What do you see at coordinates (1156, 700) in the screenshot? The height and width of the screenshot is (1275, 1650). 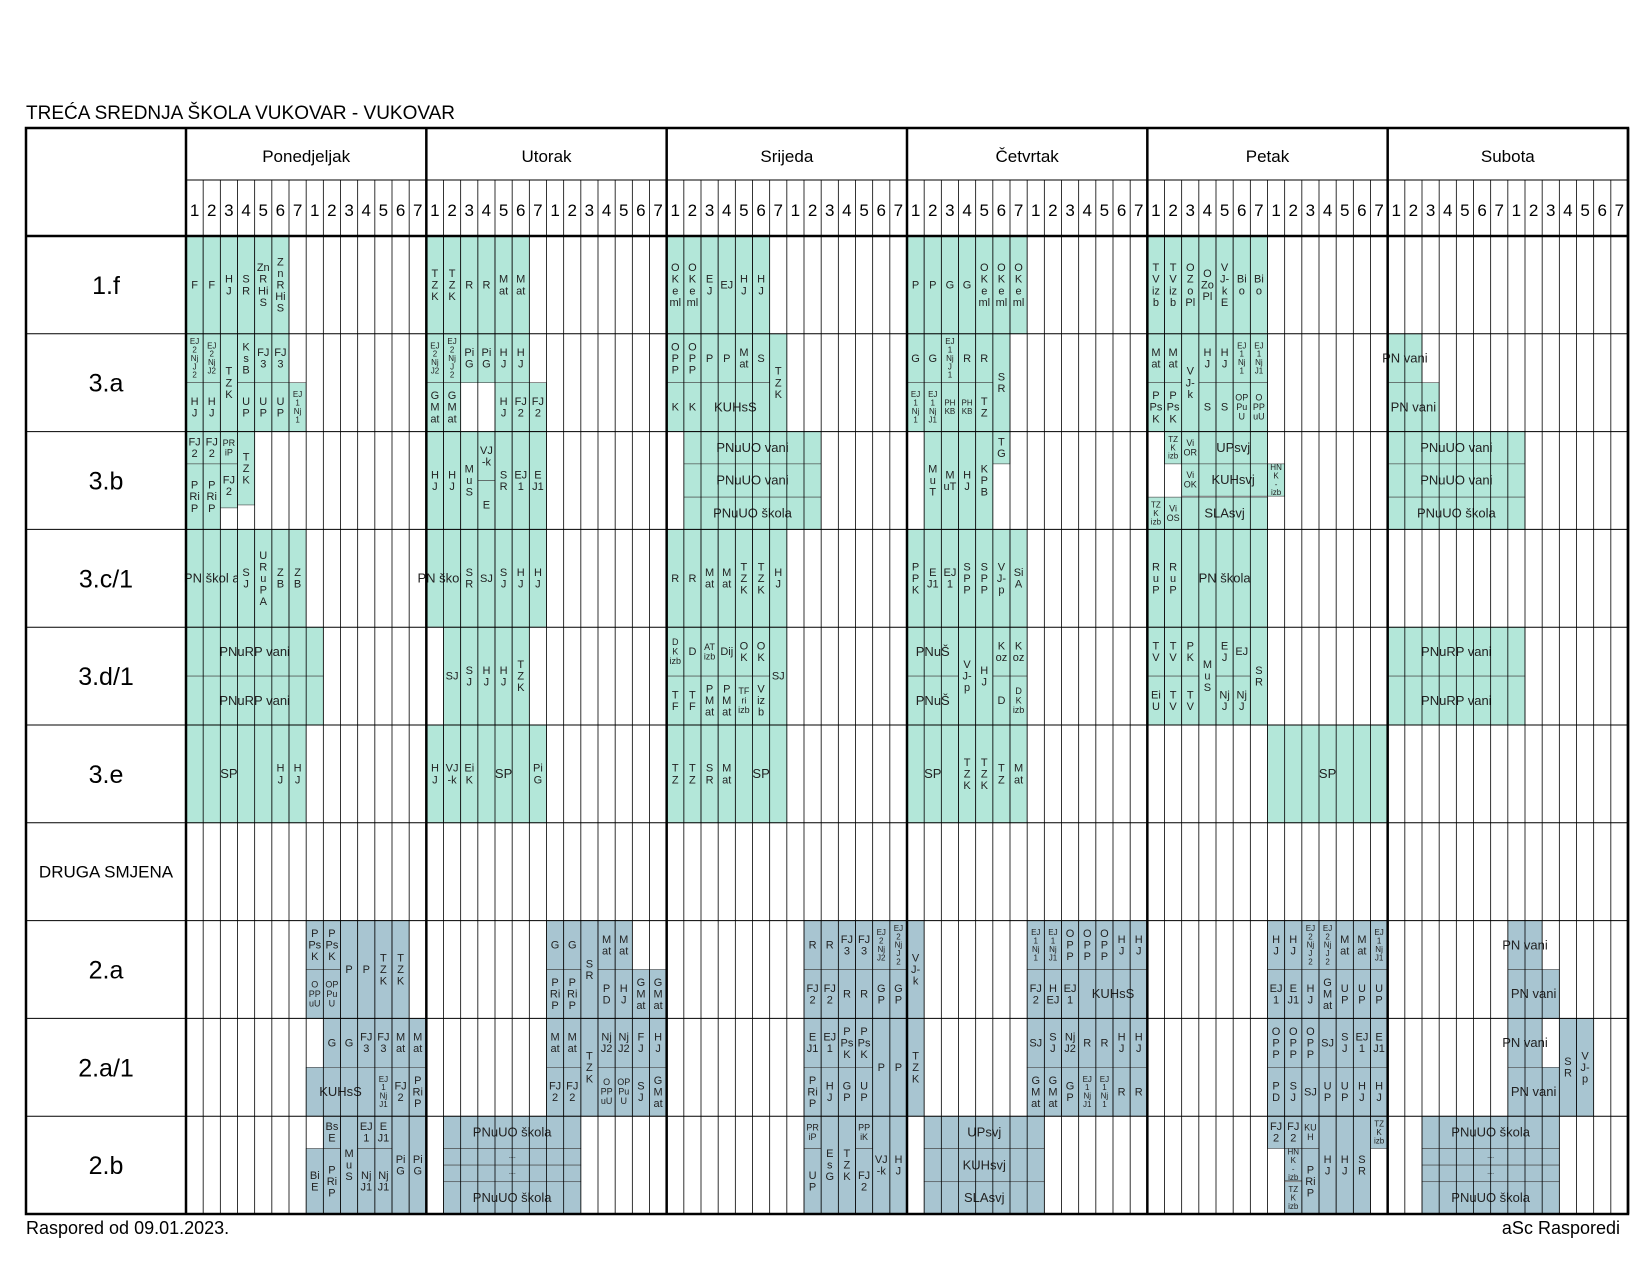 I see `lesson-block: Ei U` at bounding box center [1156, 700].